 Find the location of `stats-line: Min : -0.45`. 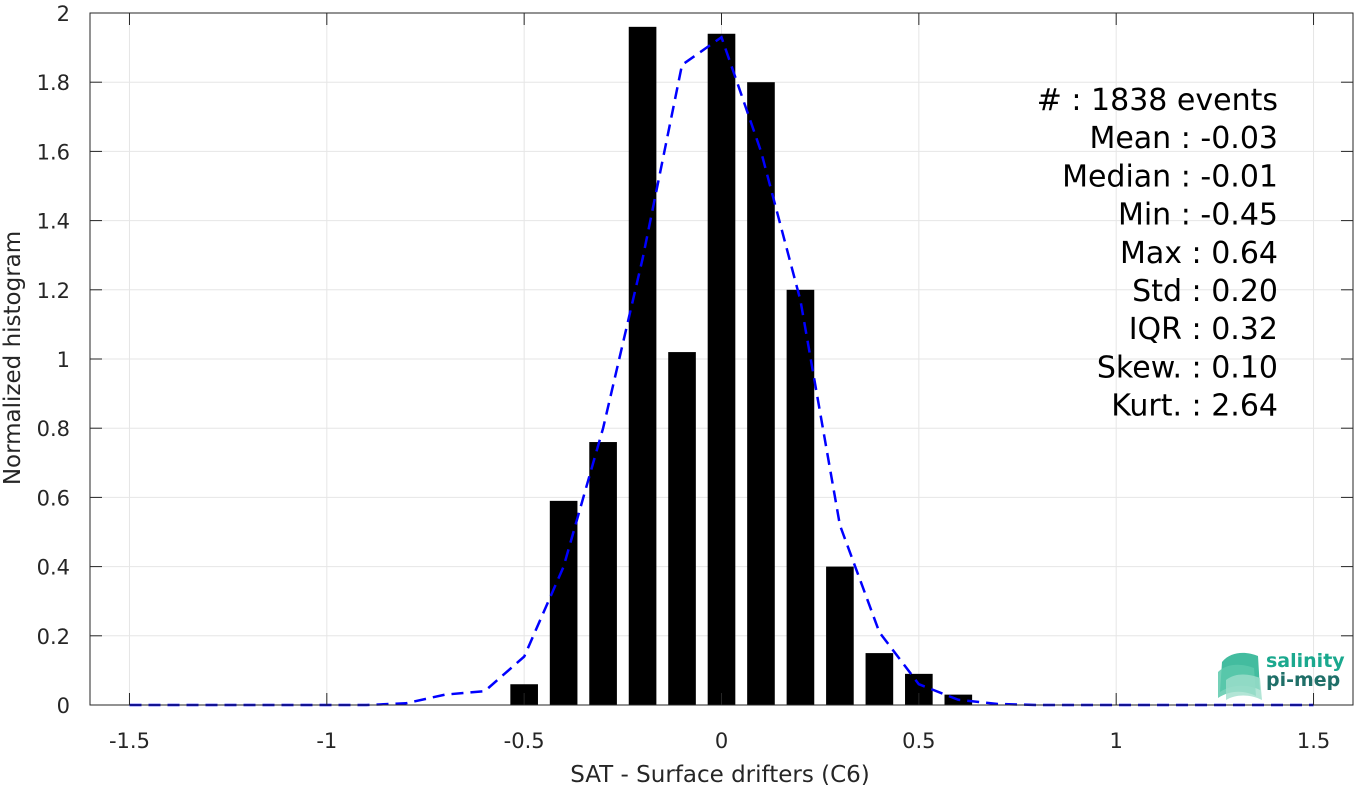

stats-line: Min : -0.45 is located at coordinates (1198, 215).